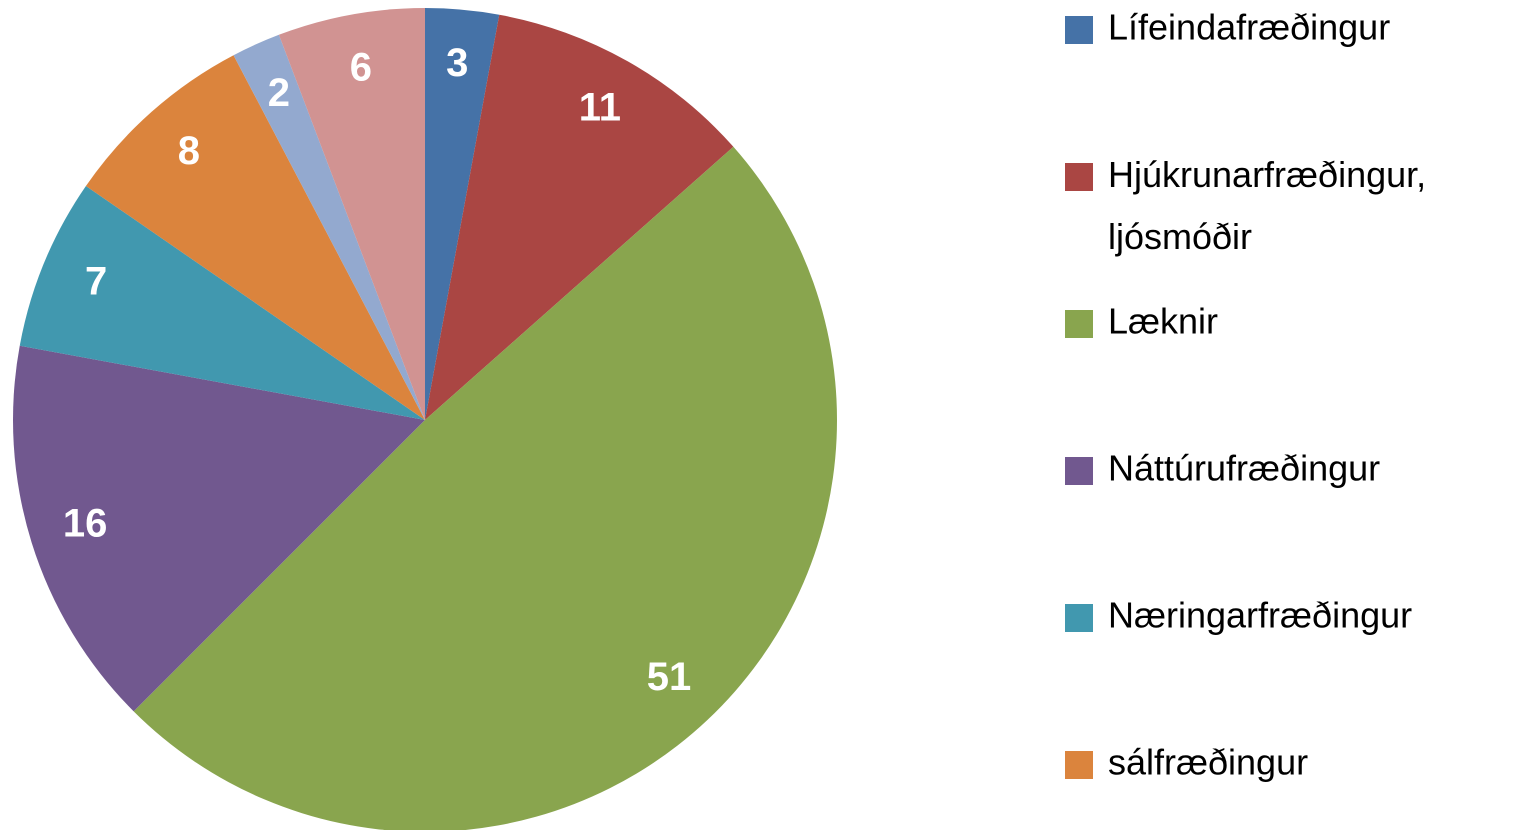 This screenshot has height=830, width=1527. Describe the element at coordinates (1180, 236) in the screenshot. I see `legend-line: ljósmóðir` at that location.